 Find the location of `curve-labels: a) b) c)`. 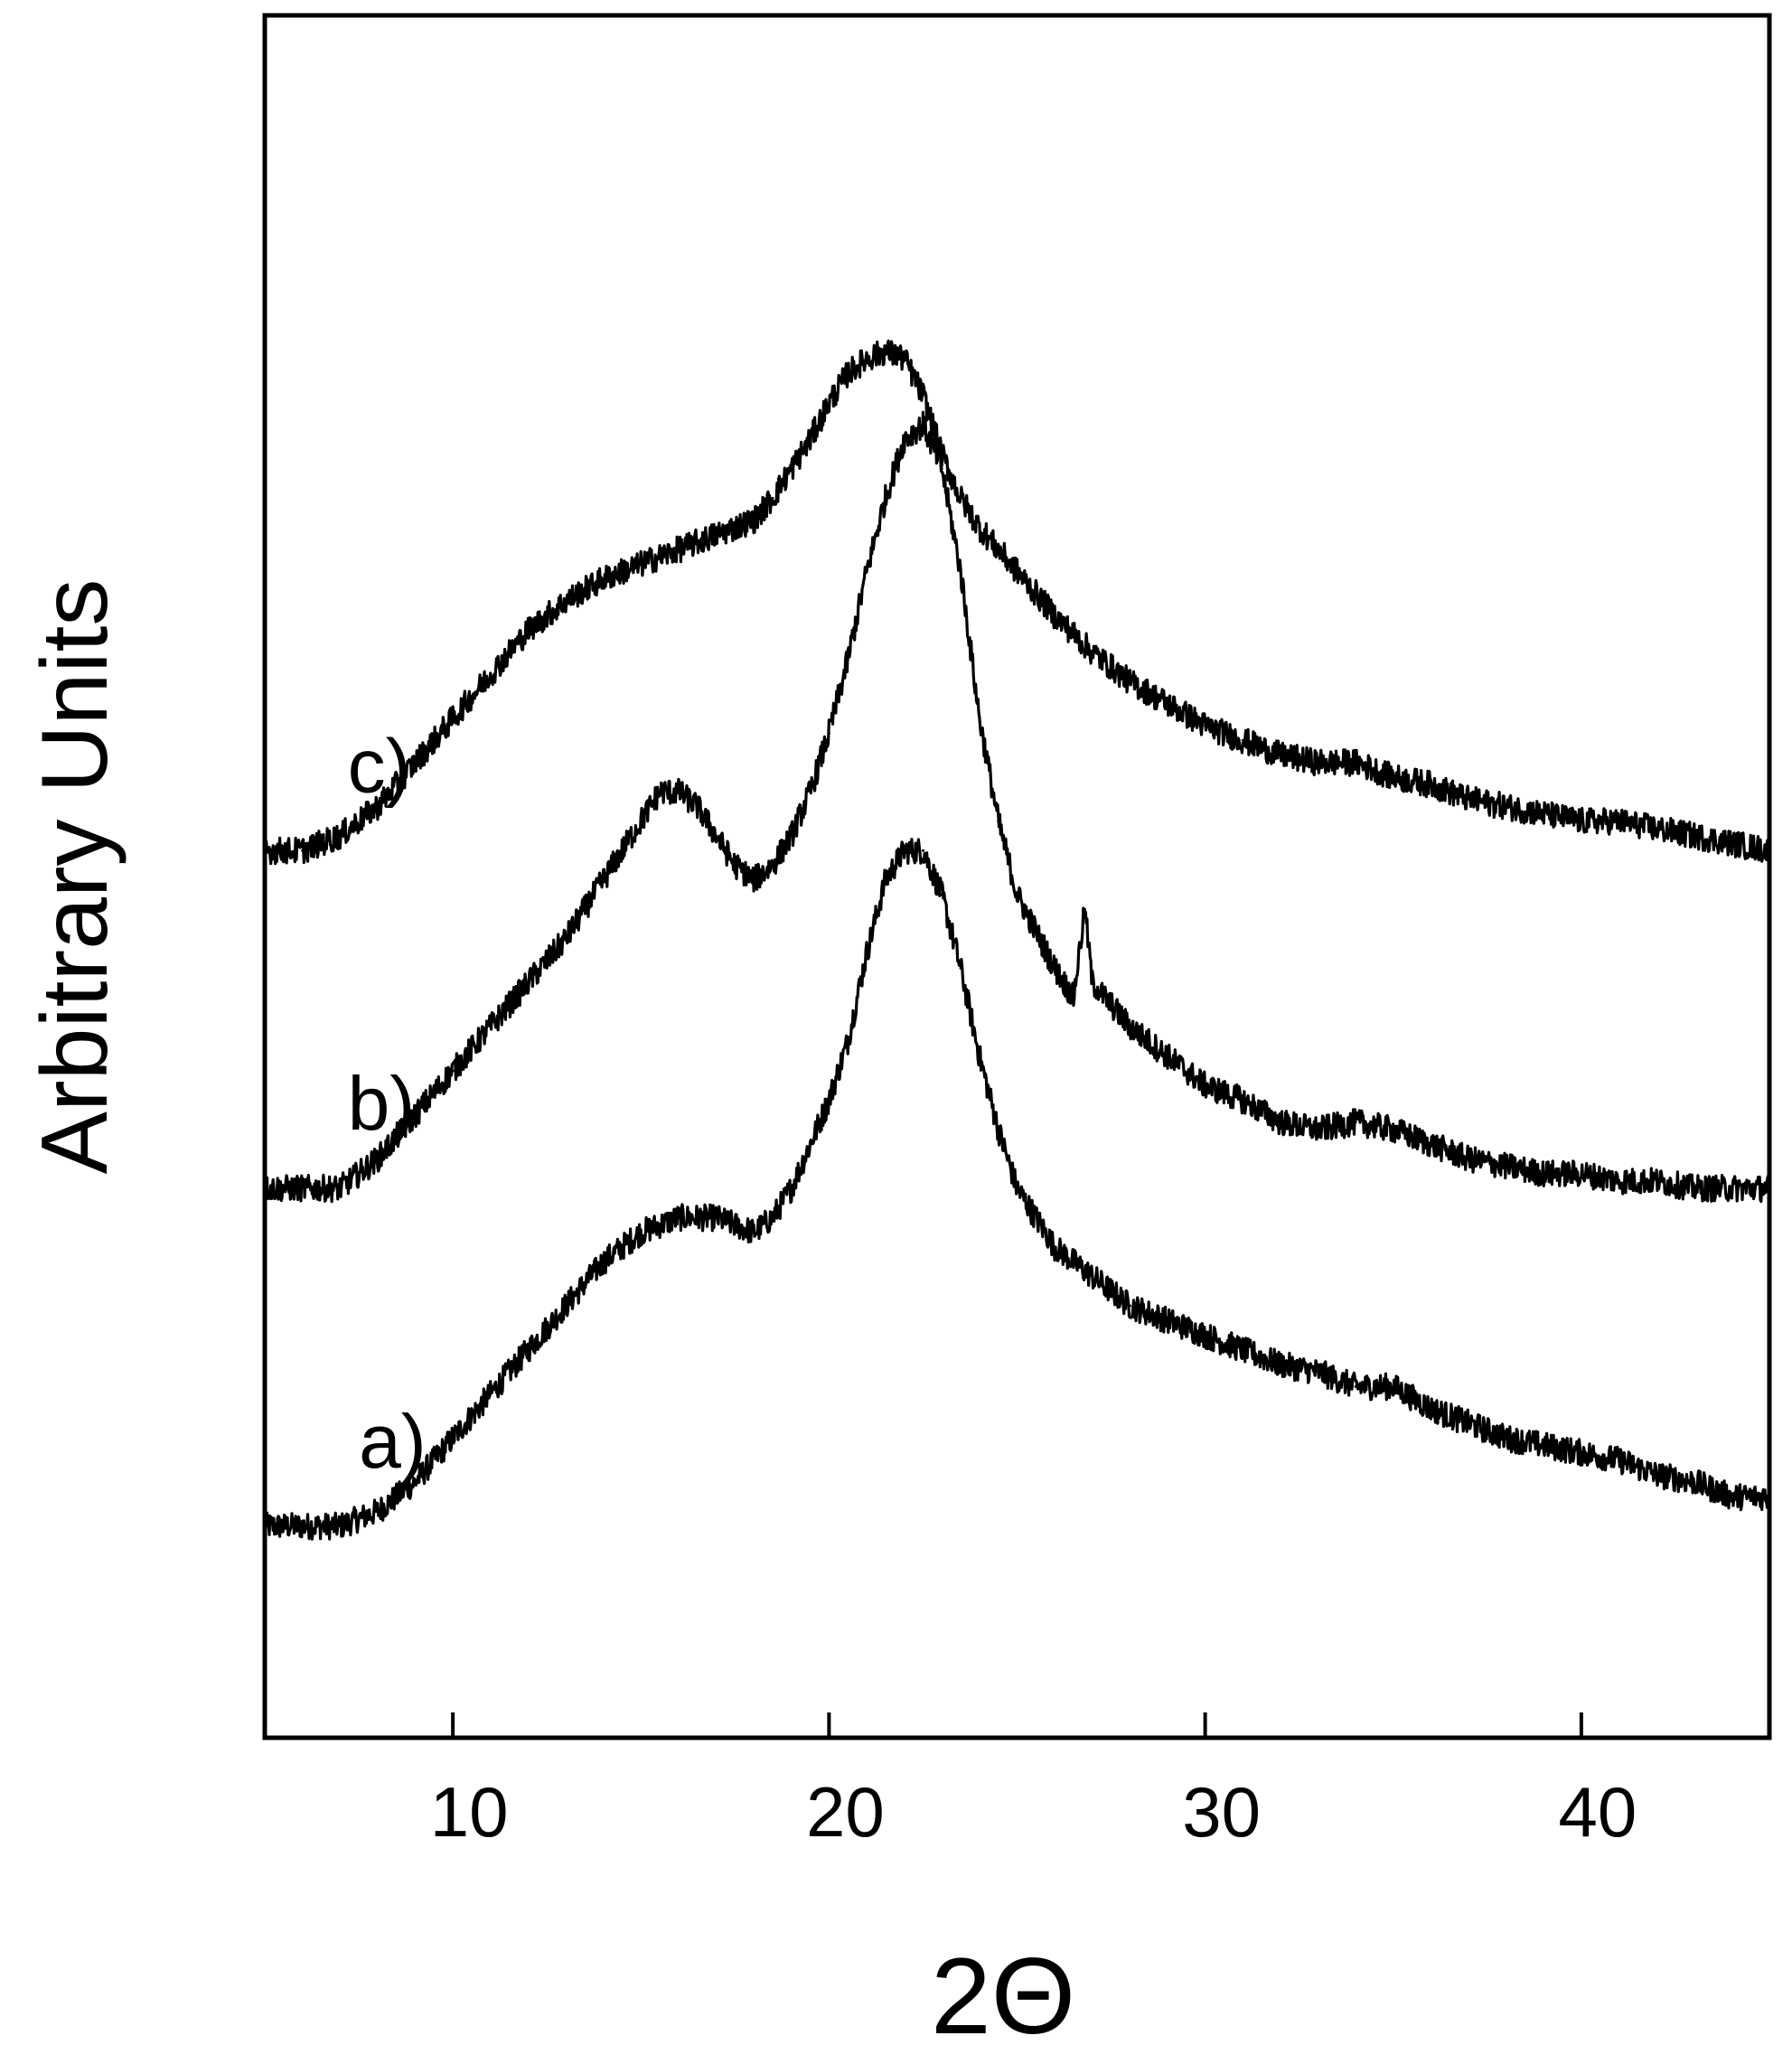

curve-labels: a) b) c) is located at coordinates (387, 1103).